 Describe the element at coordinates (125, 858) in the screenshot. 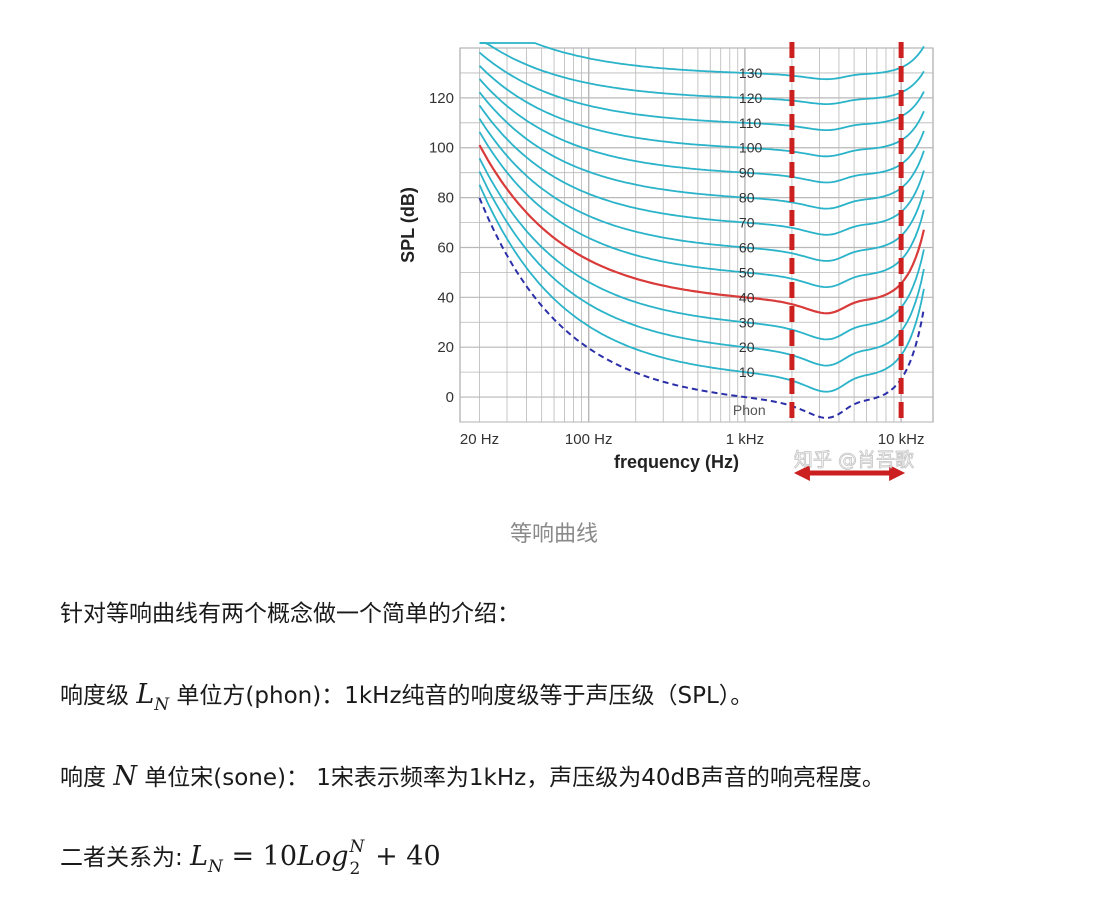

I see `relation-label: 二者关系为:` at that location.